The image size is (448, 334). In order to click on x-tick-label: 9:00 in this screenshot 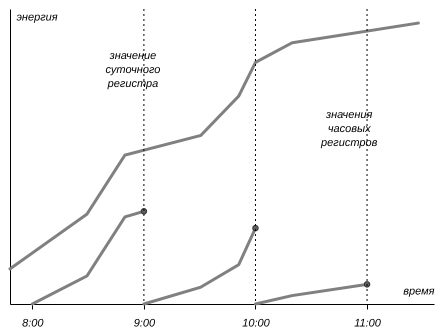, I will do `click(145, 324)`.